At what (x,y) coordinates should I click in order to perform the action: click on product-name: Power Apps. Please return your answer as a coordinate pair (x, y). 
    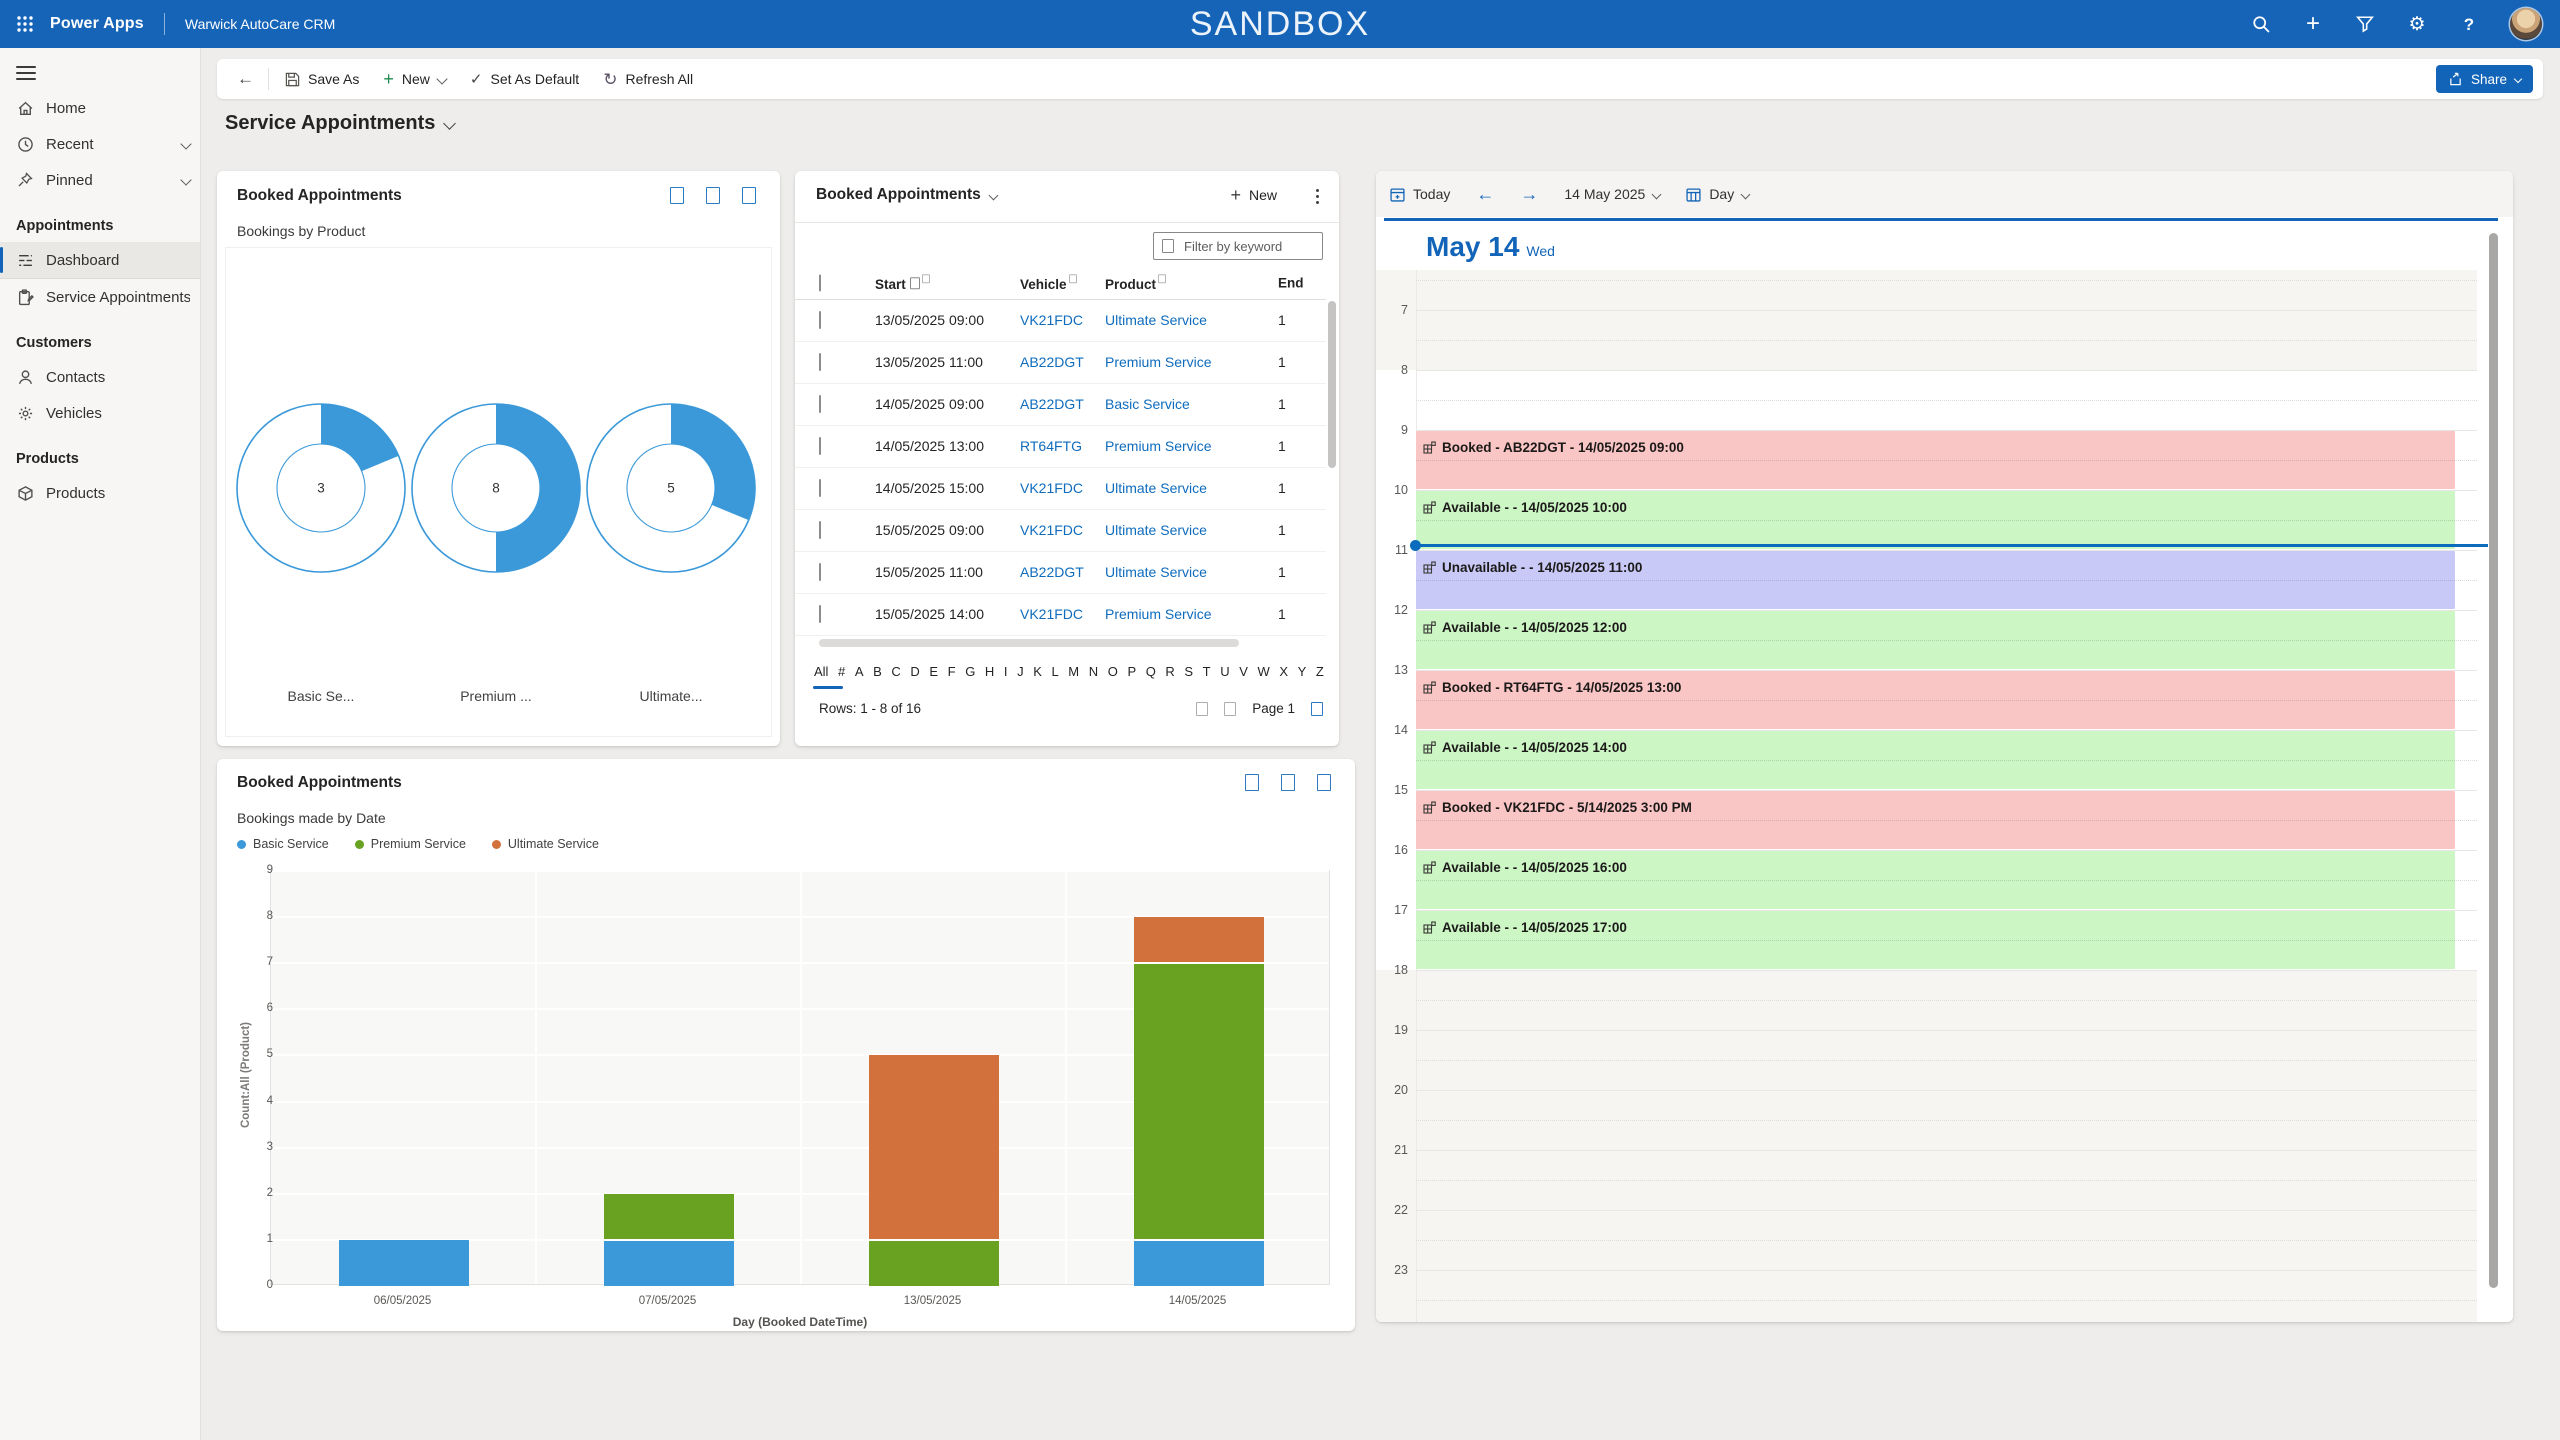
    Looking at the image, I should click on (97, 23).